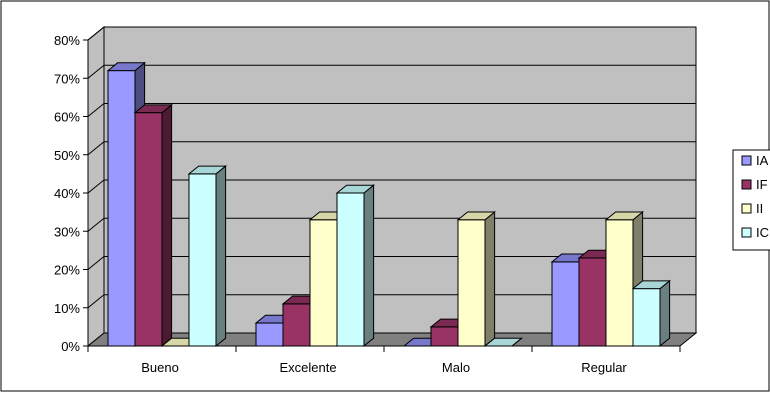 The width and height of the screenshot is (770, 397). Describe the element at coordinates (67, 117) in the screenshot. I see `y-tick-label: 60%` at that location.